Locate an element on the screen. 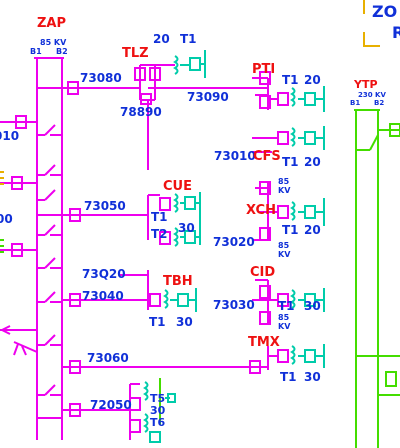 The width and height of the screenshot is (400, 448). cid-rating: 30 is located at coordinates (312, 306).